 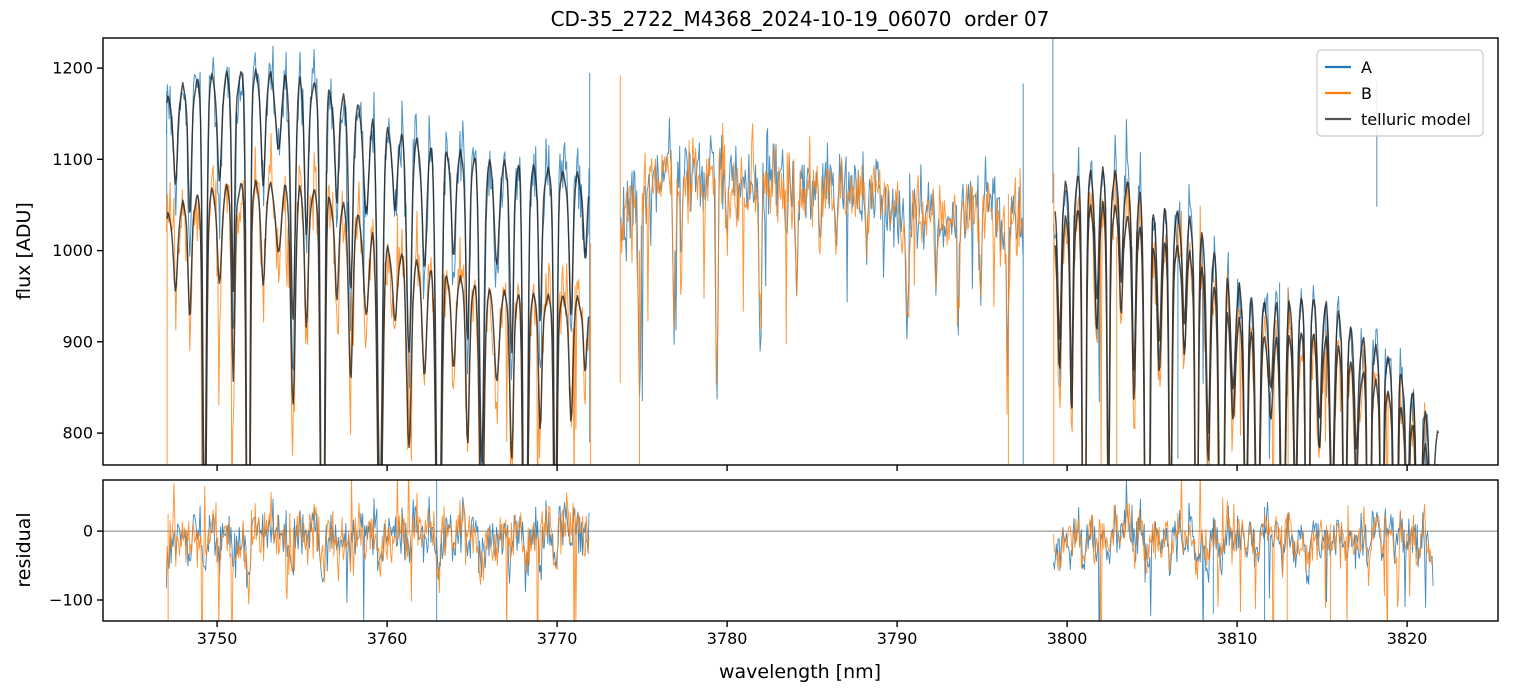 What do you see at coordinates (88, 531) in the screenshot?
I see `y-tick-label-residual: 0` at bounding box center [88, 531].